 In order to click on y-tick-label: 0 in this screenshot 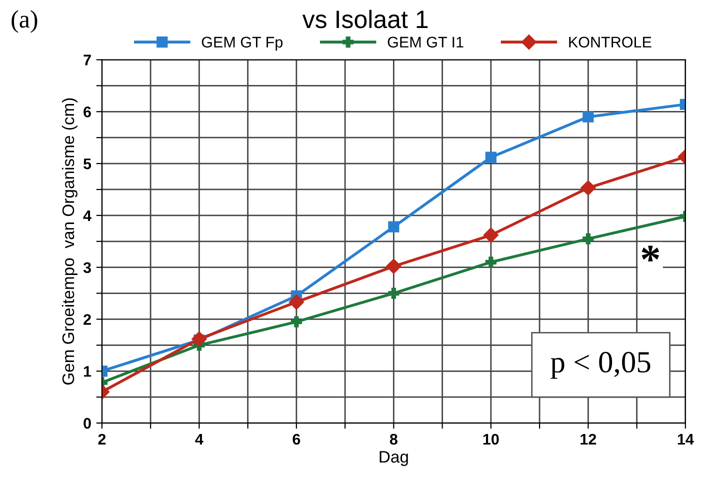, I will do `click(87, 423)`.